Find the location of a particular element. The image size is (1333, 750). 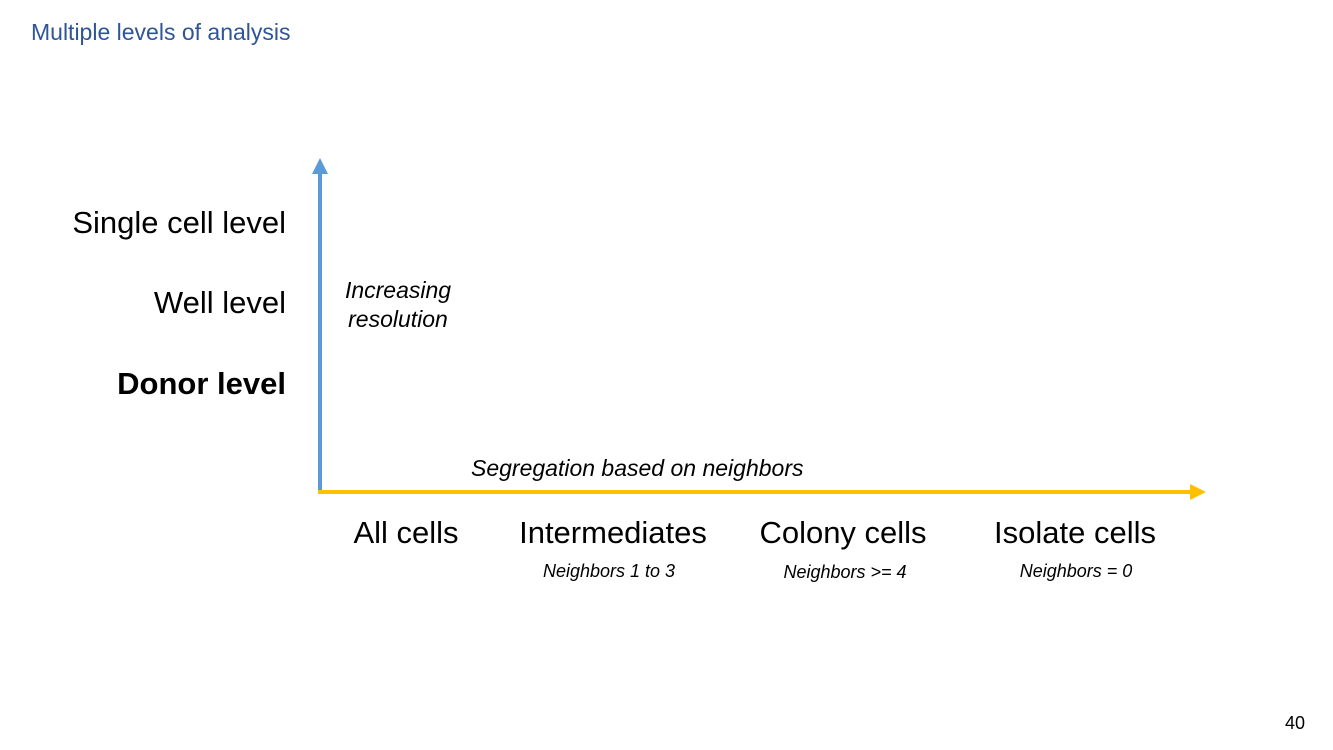

sublabel-isolate-cells: Neighbors = 0 is located at coordinates (1076, 571).